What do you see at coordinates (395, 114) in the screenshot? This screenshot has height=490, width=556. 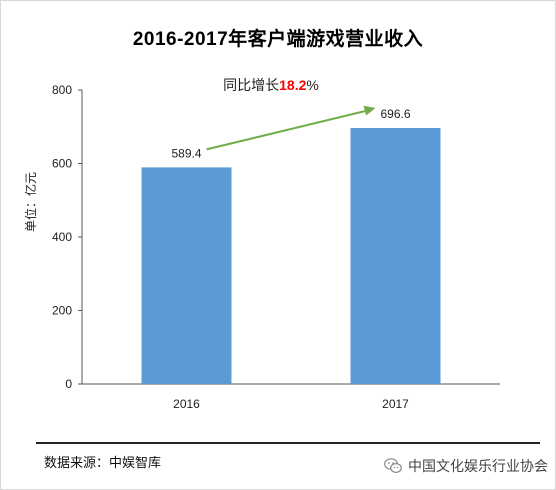 I see `data-label-2017: 696.6` at bounding box center [395, 114].